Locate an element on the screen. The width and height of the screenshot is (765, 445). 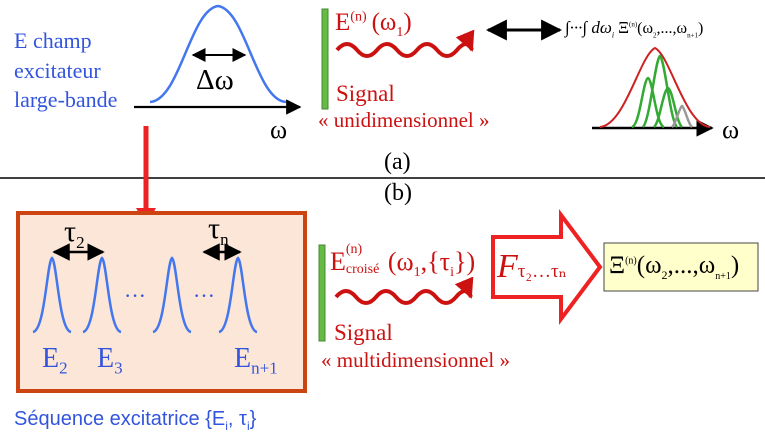
broadband-spectrum-curve is located at coordinates (218, 54).